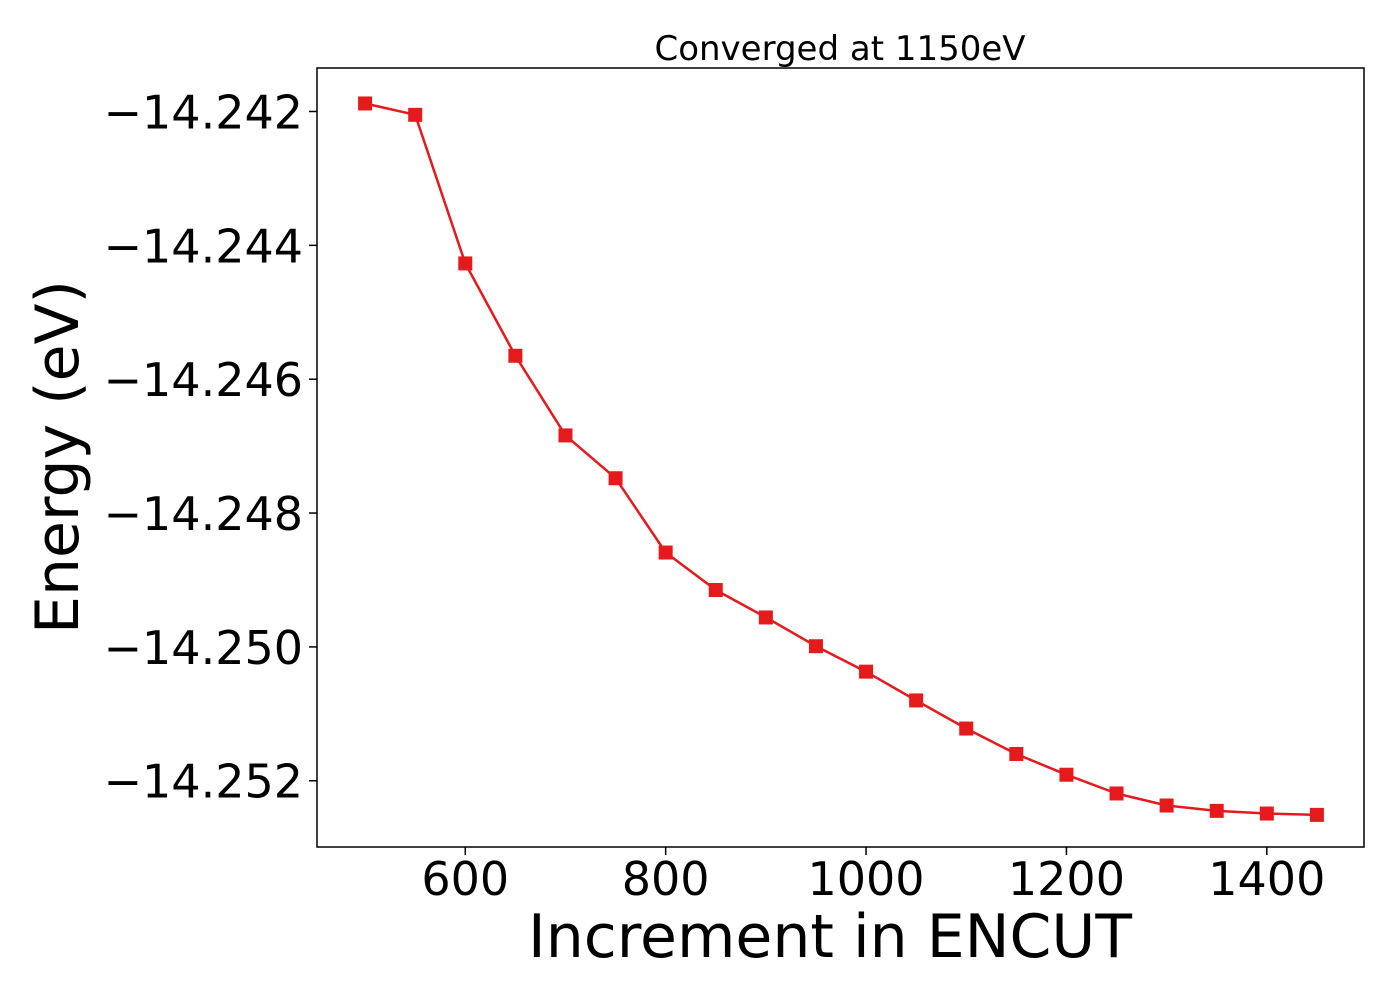 Image resolution: width=1400 pixels, height=1000 pixels. What do you see at coordinates (866, 879) in the screenshot?
I see `x-tick-label: 1000` at bounding box center [866, 879].